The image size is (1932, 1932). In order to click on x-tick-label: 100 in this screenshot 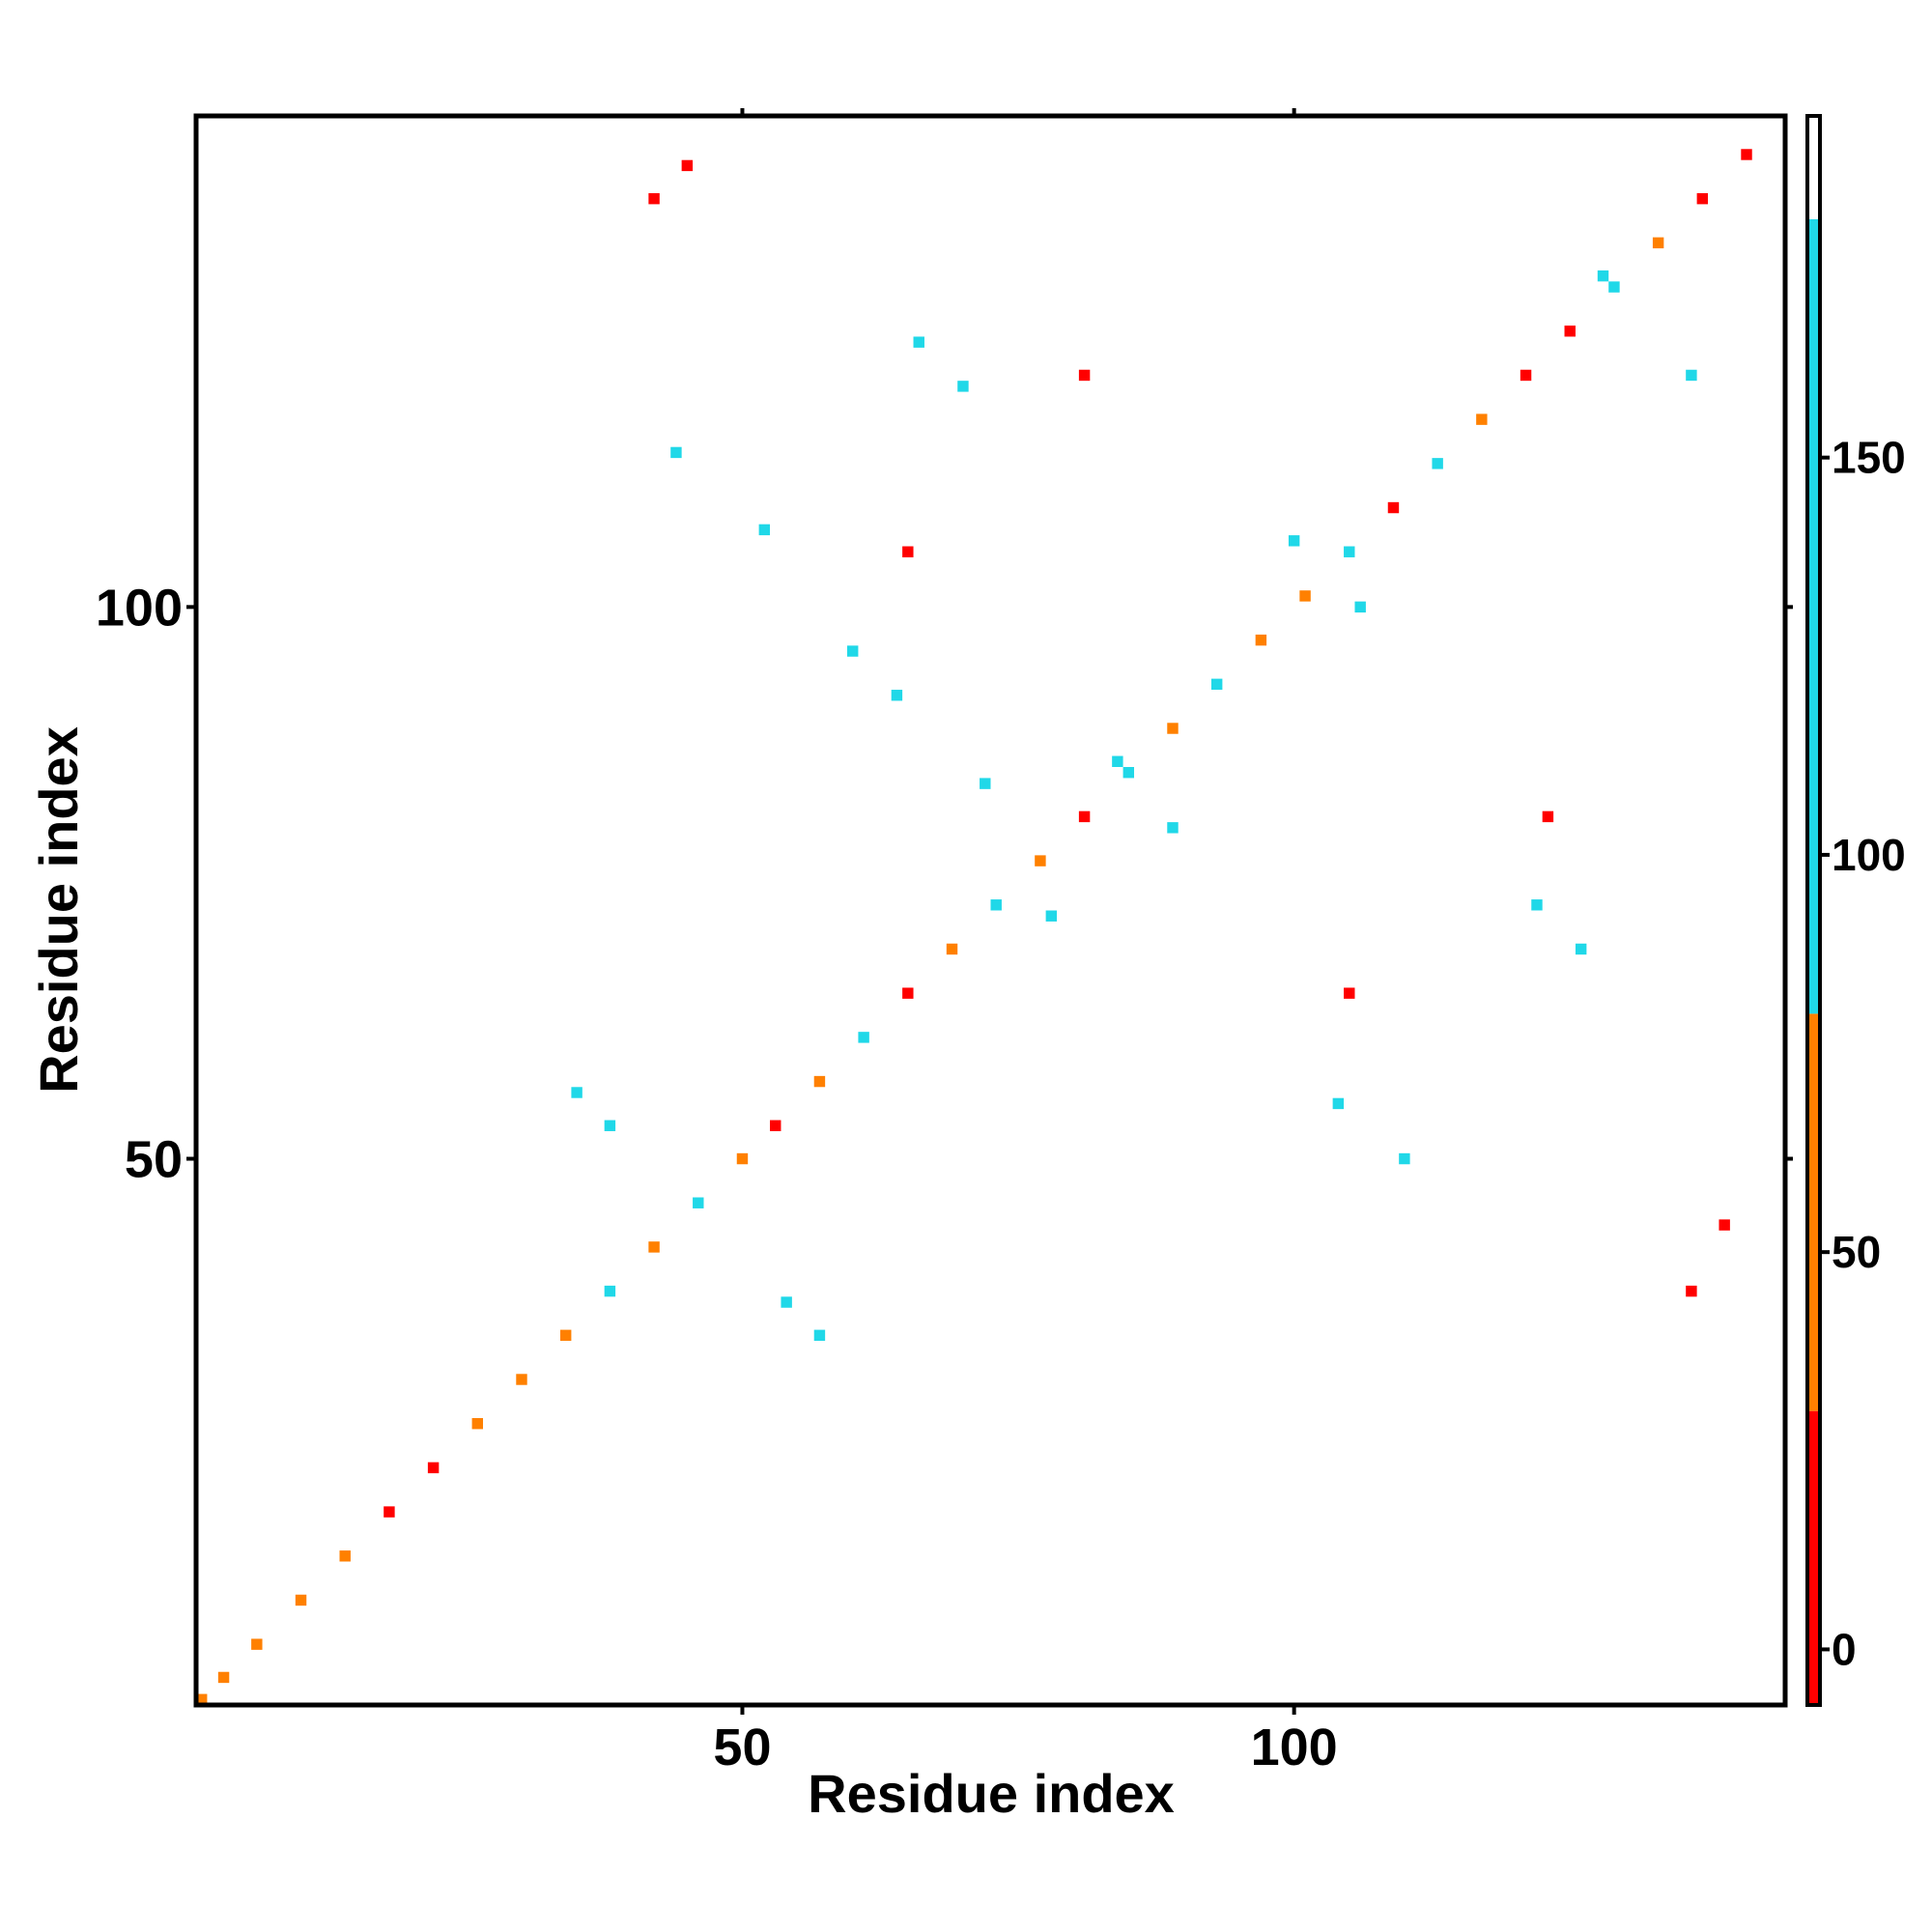, I will do `click(1294, 1747)`.